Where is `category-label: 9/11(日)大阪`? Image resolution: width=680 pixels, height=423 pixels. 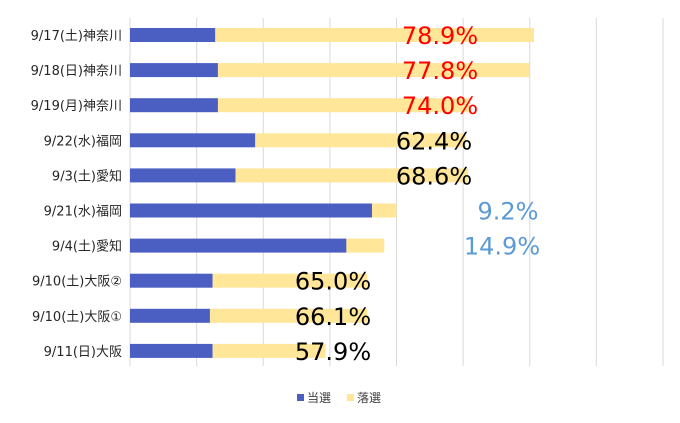 category-label: 9/11(日)大阪 is located at coordinates (83, 352).